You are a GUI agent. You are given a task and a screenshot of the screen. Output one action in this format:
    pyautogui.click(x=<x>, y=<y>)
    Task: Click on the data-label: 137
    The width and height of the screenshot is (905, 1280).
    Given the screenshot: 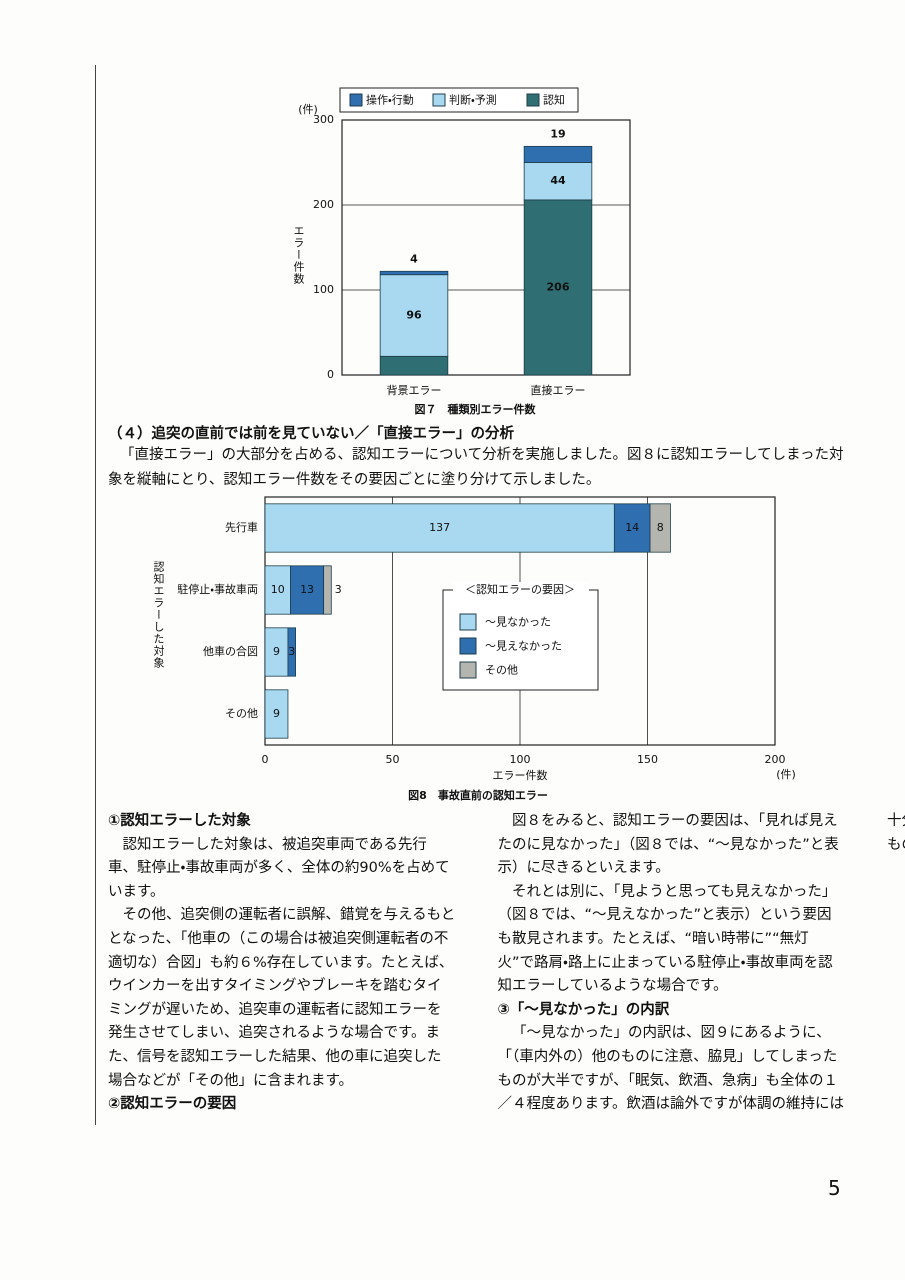 What is the action you would take?
    pyautogui.click(x=439, y=527)
    